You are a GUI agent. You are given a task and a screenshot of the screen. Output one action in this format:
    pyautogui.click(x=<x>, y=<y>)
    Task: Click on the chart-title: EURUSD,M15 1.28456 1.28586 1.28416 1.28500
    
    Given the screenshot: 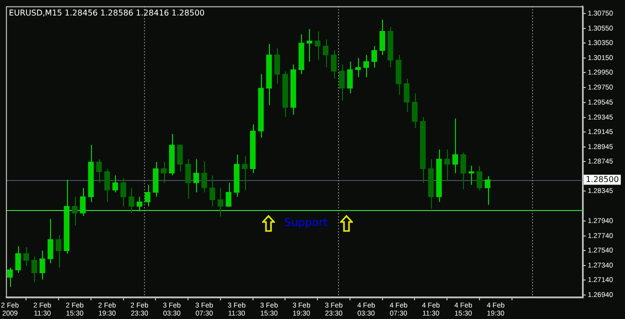 What is the action you would take?
    pyautogui.click(x=106, y=13)
    